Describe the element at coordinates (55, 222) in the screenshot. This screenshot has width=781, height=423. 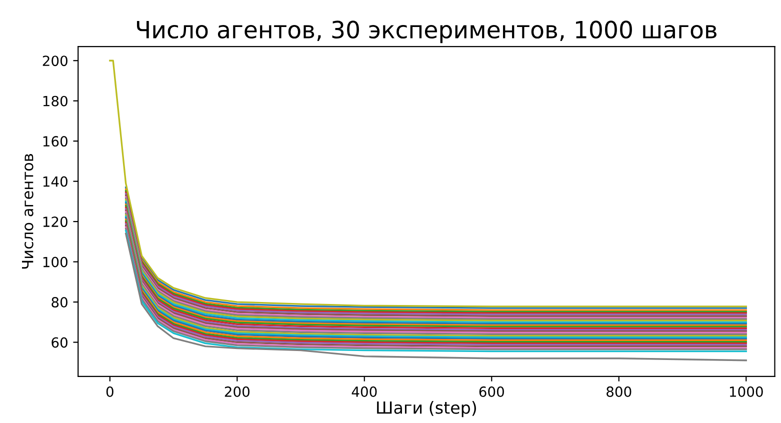
I see `y-tick-label: 120` at that location.